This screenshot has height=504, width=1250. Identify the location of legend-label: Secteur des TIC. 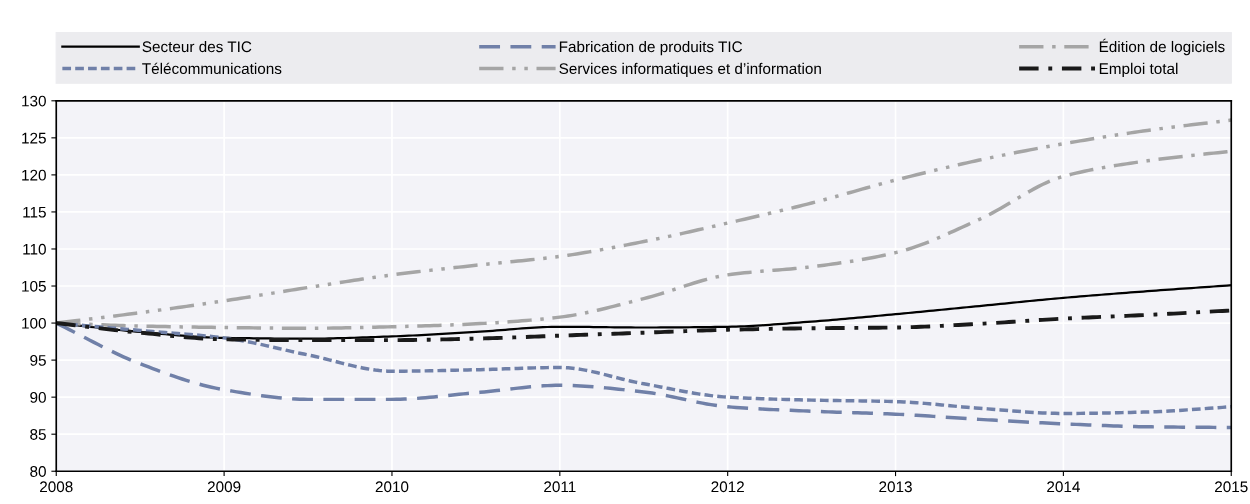
(197, 46).